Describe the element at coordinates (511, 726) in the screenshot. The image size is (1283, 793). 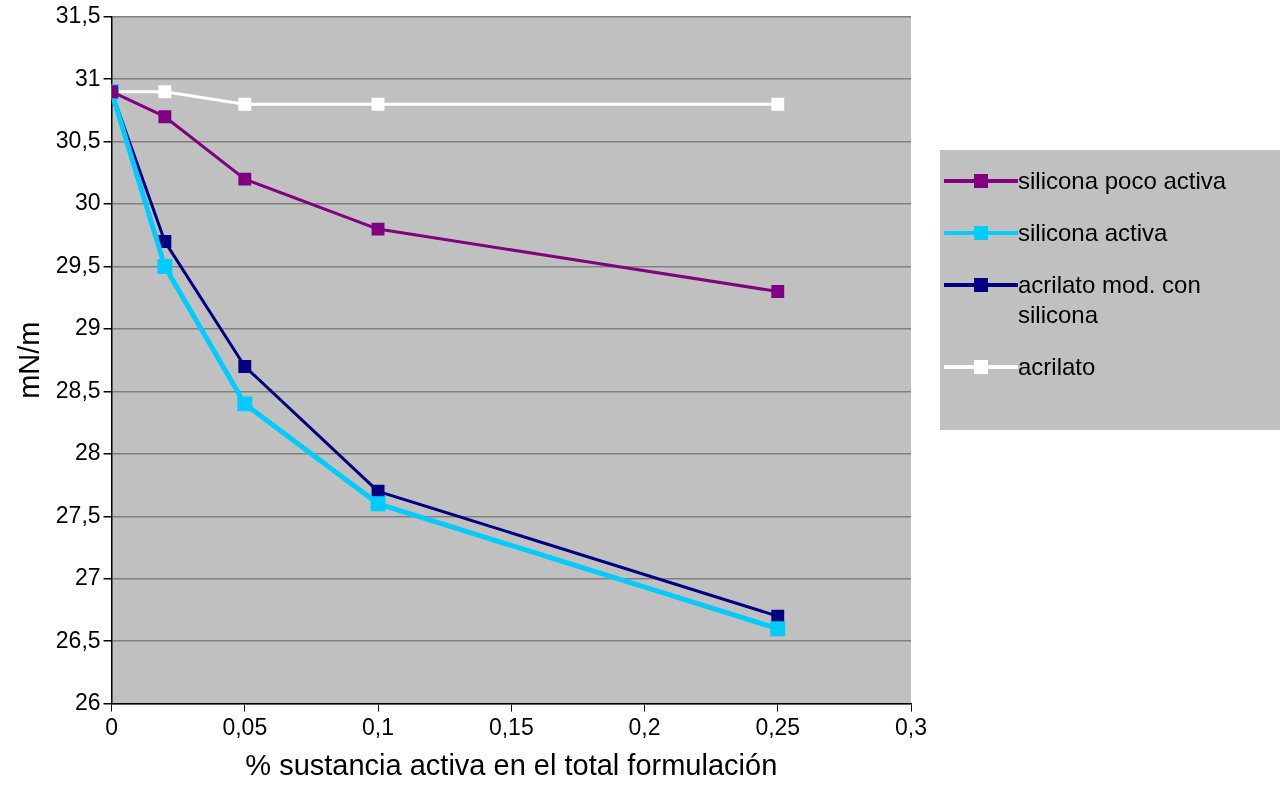
I see `x-tick-label: 0,15` at that location.